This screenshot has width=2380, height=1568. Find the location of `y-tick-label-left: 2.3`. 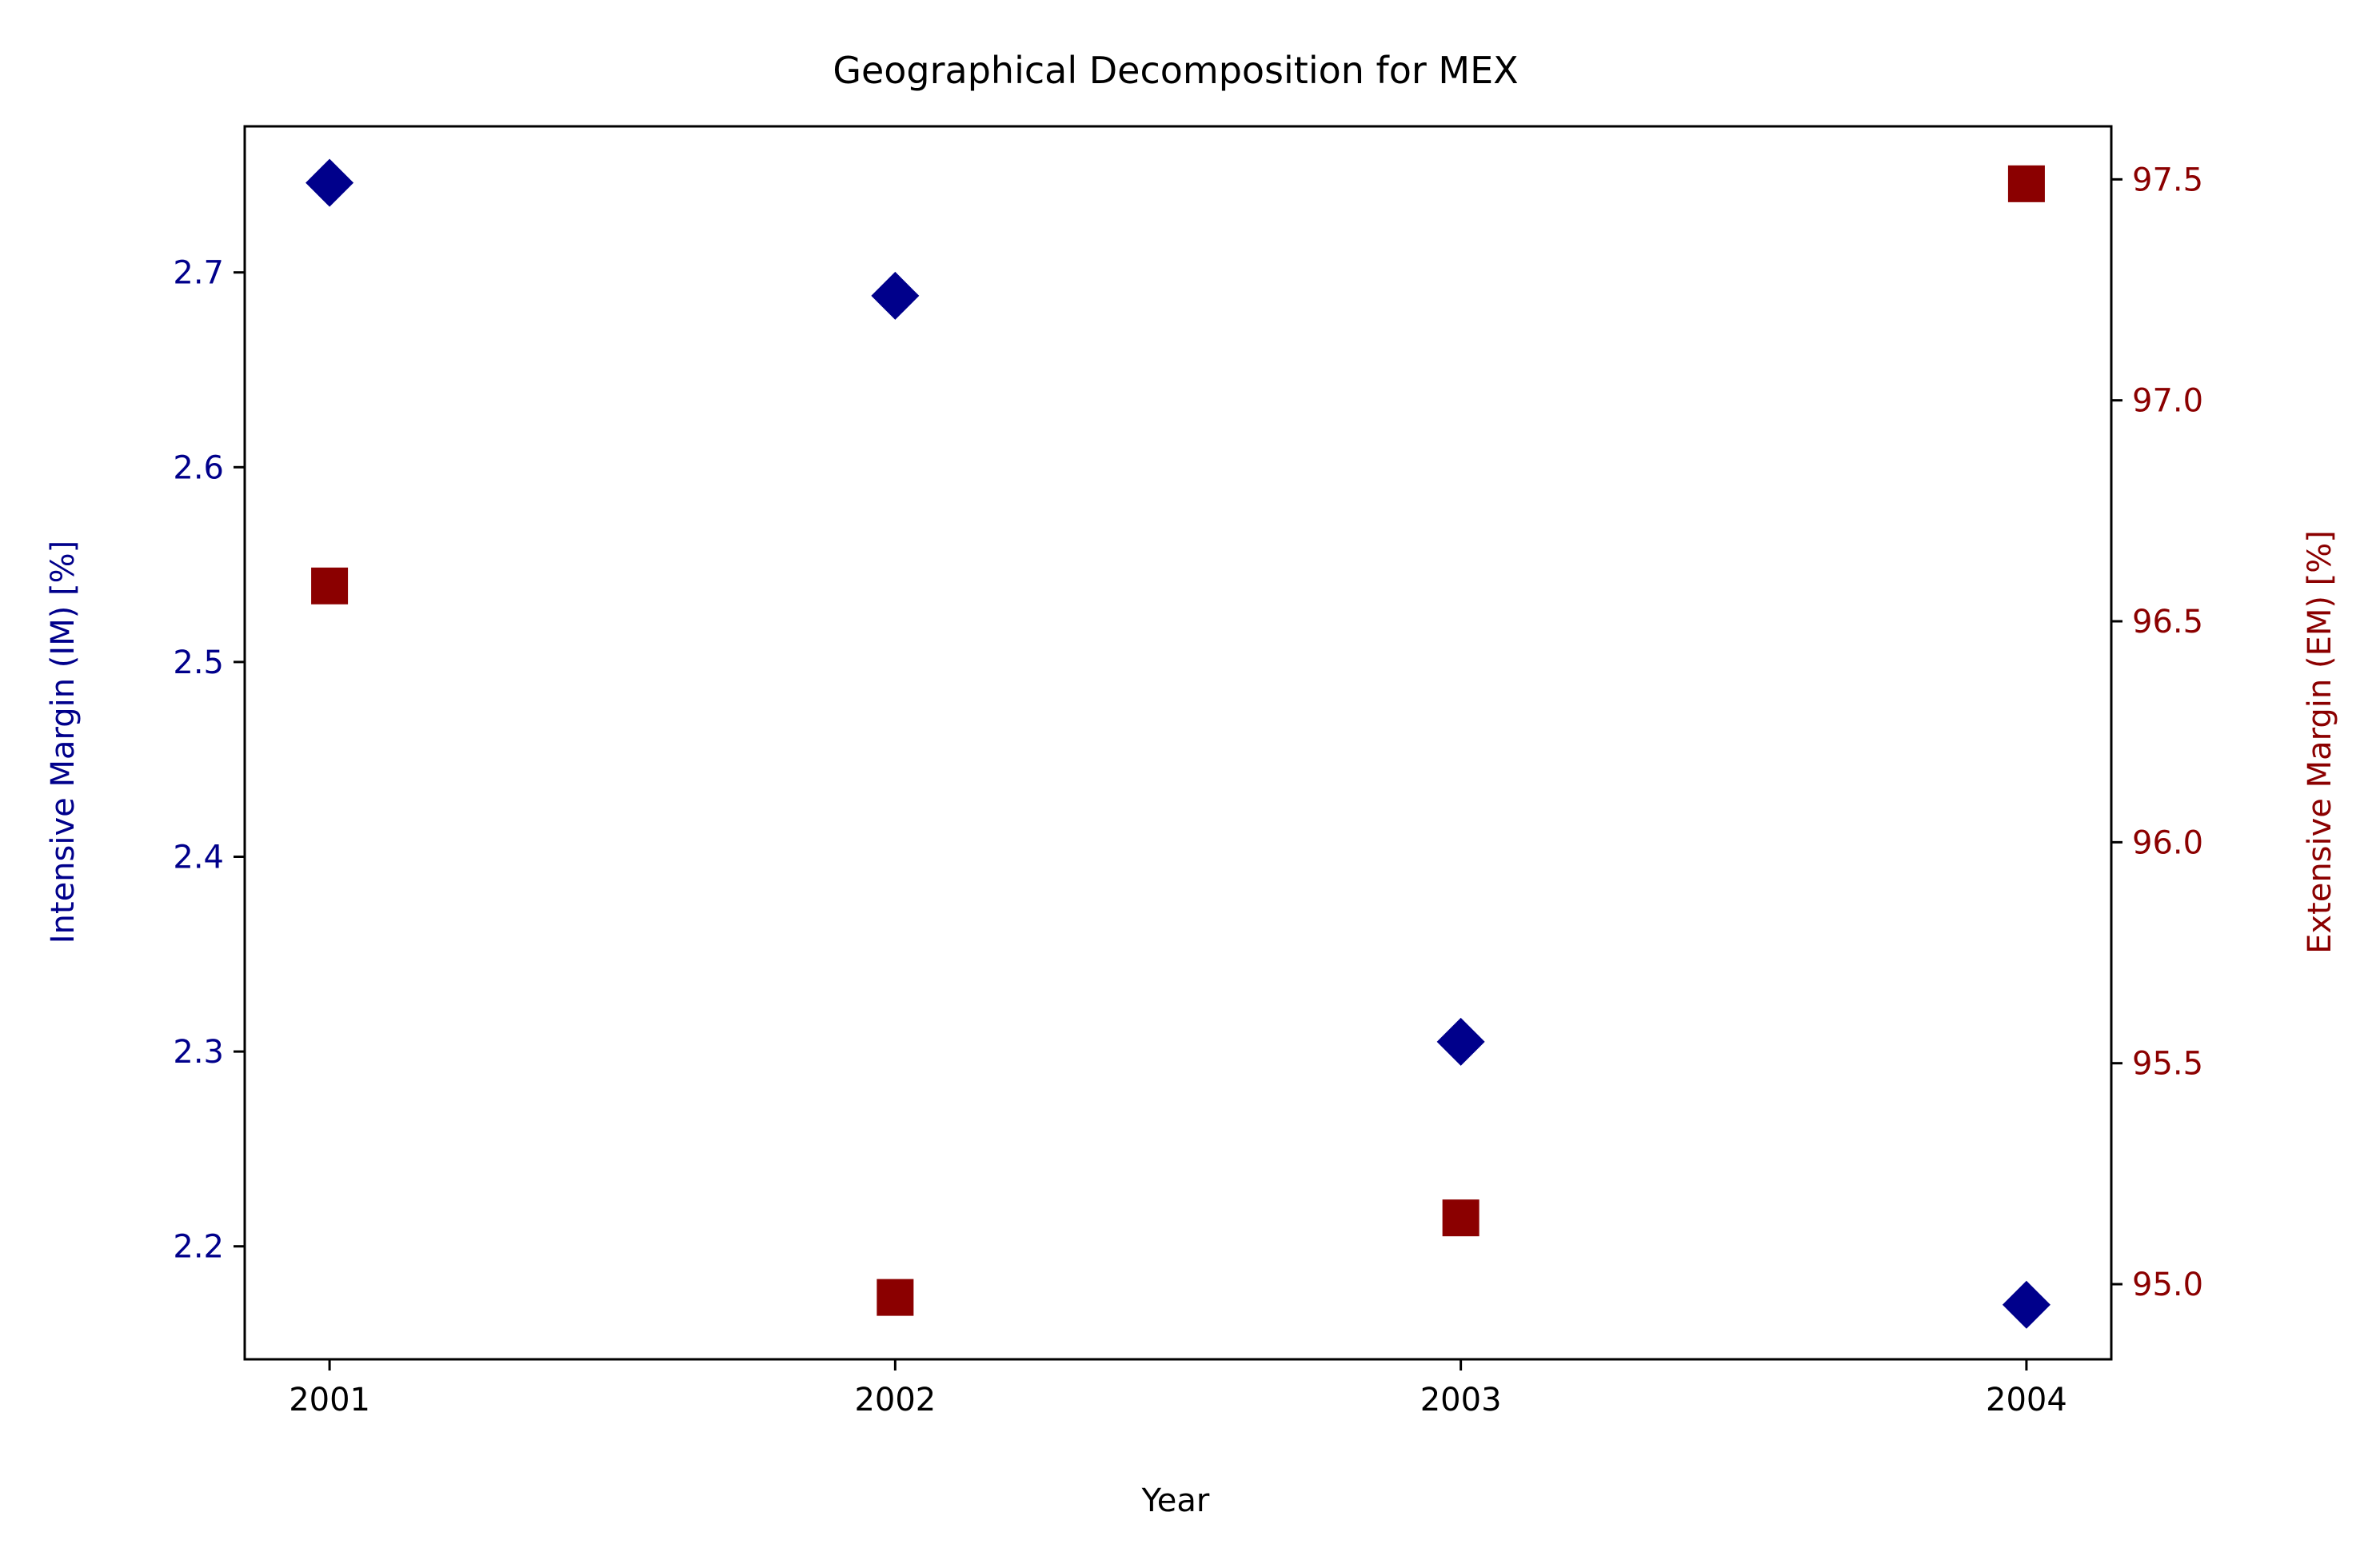

y-tick-label-left: 2.3 is located at coordinates (198, 1052).